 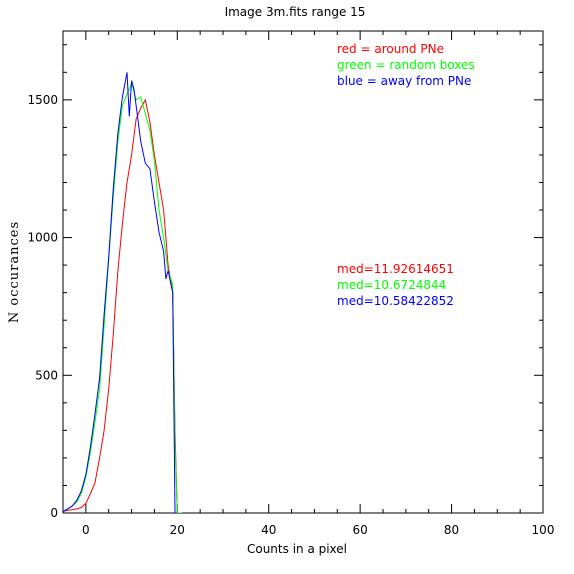 What do you see at coordinates (360, 530) in the screenshot?
I see `x-tick-label: 60` at bounding box center [360, 530].